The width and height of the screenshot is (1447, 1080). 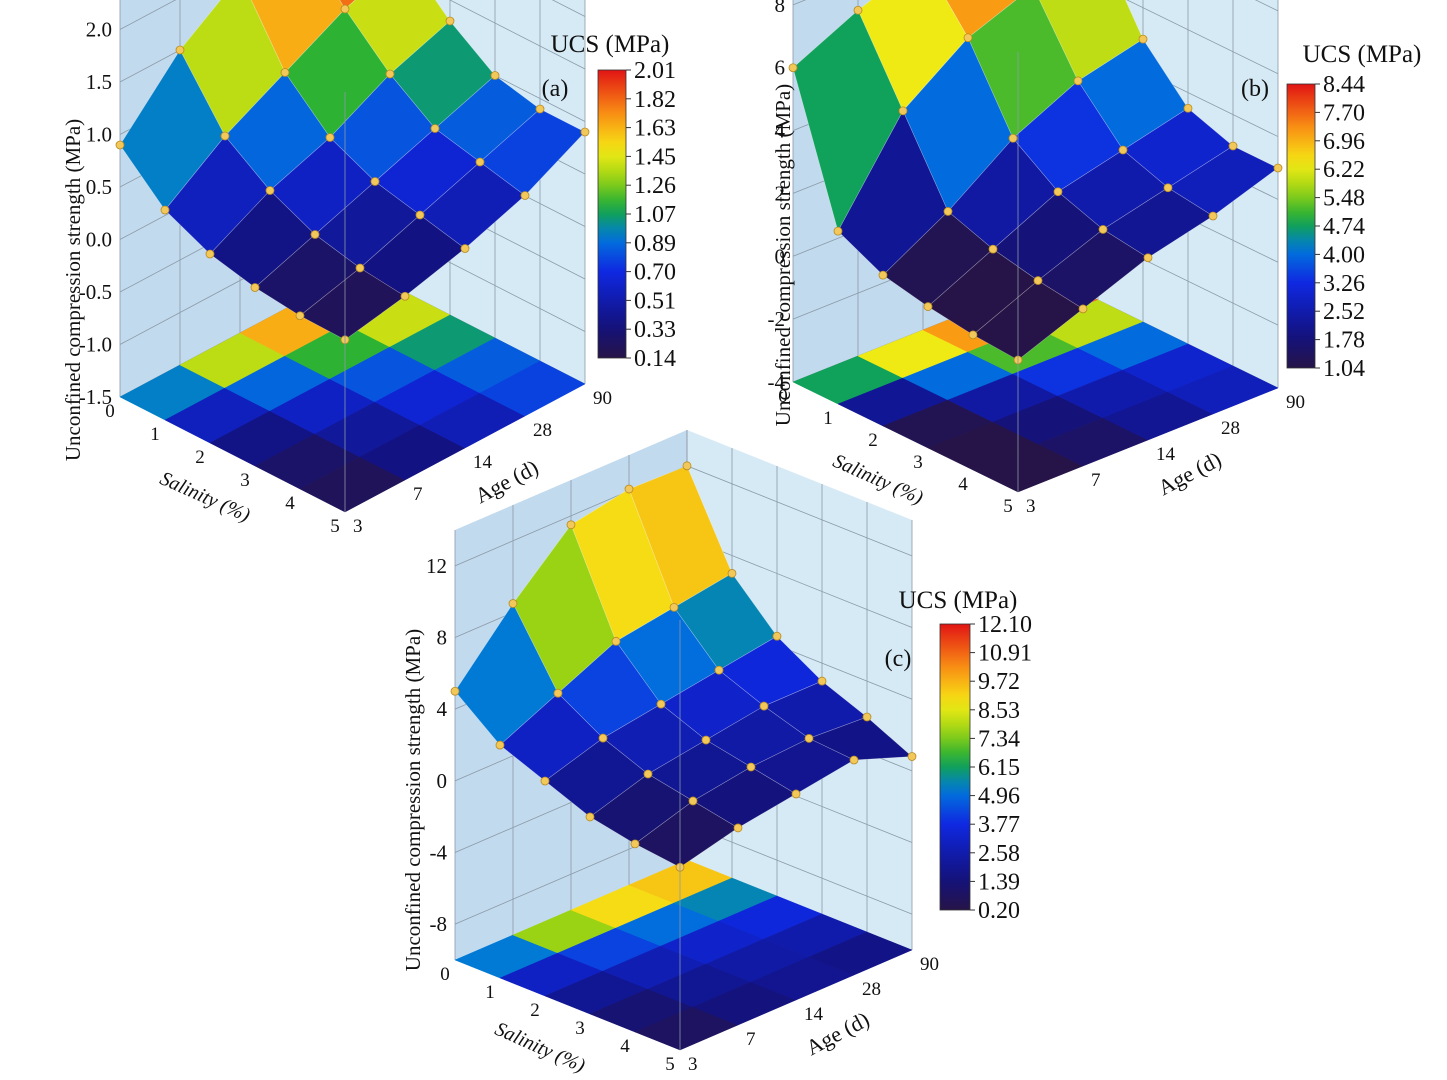 What do you see at coordinates (200, 457) in the screenshot?
I see `salinity-tick-label: 2` at bounding box center [200, 457].